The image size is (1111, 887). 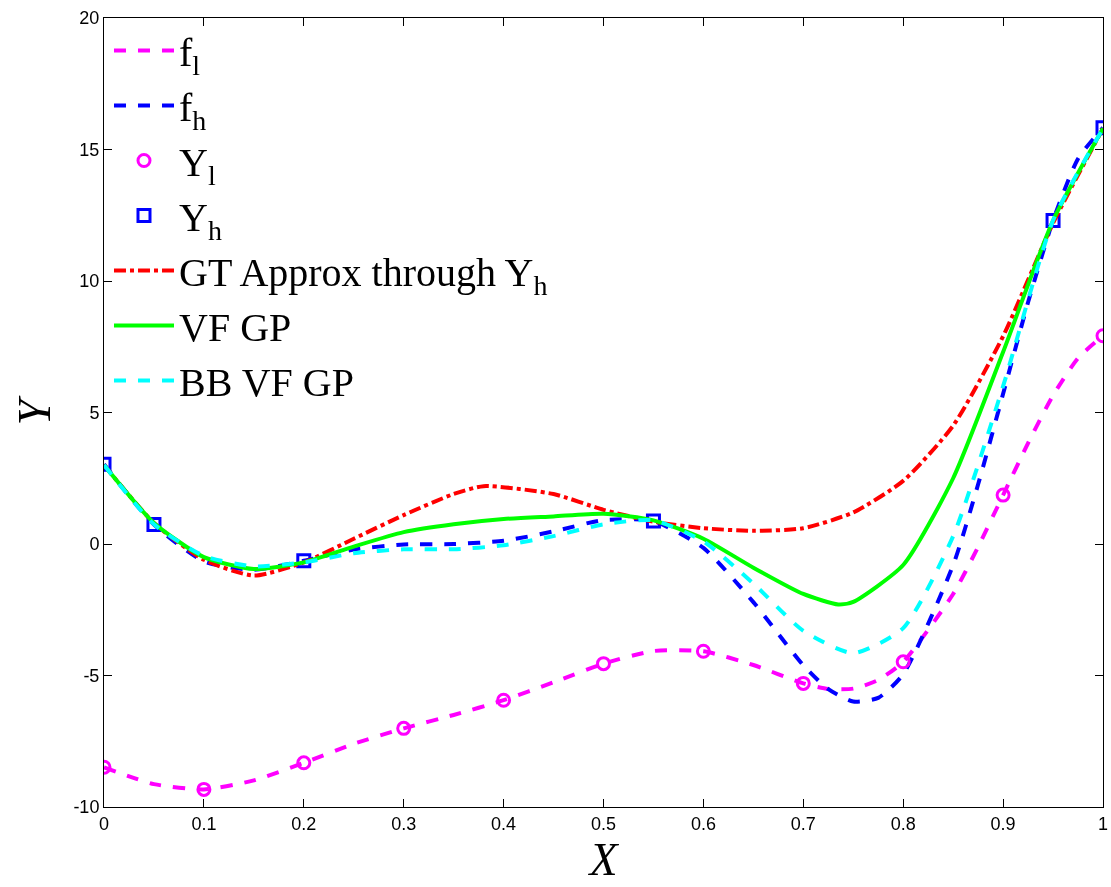 I want to click on x-tick-label: 0.3, so click(x=404, y=823).